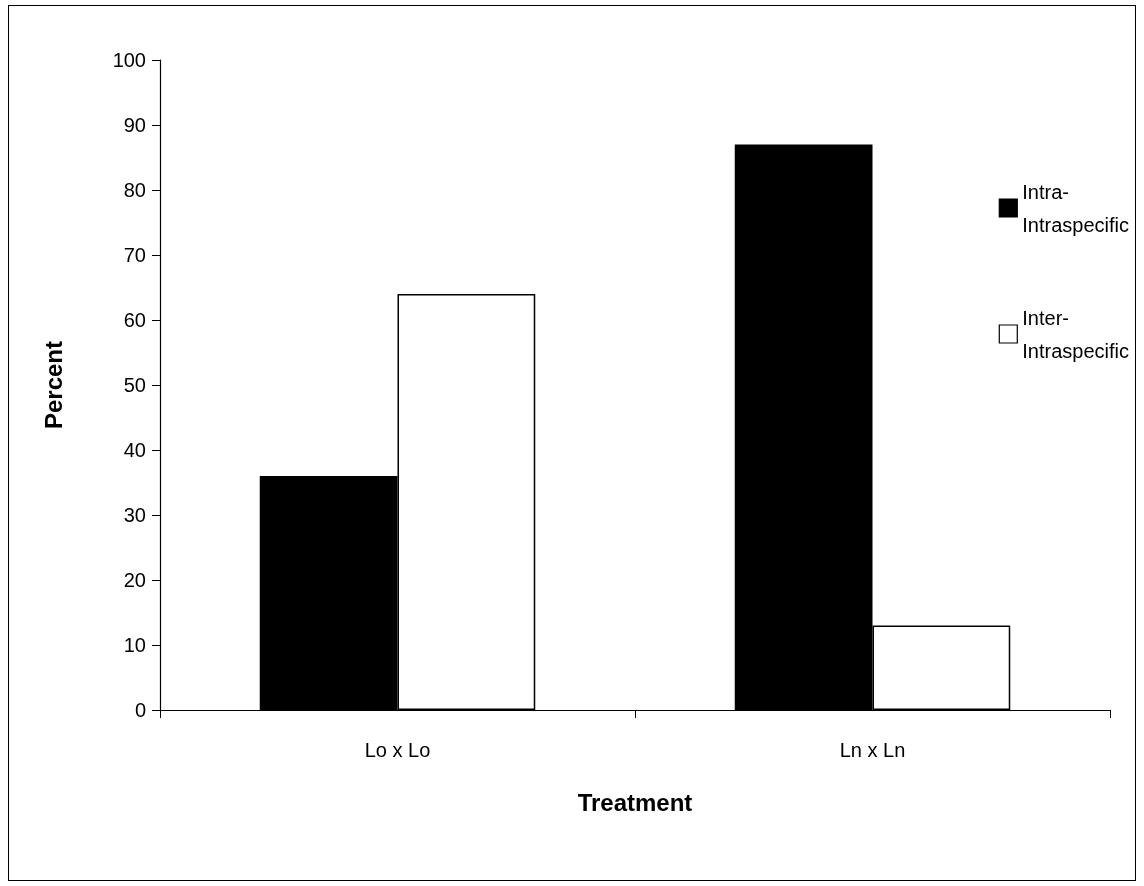  Describe the element at coordinates (134, 580) in the screenshot. I see `y-tick-label: 20` at that location.